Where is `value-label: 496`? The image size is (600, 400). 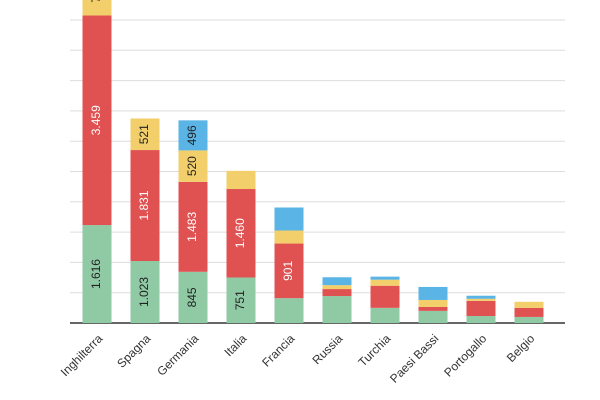
value-label: 496 is located at coordinates (192, 135).